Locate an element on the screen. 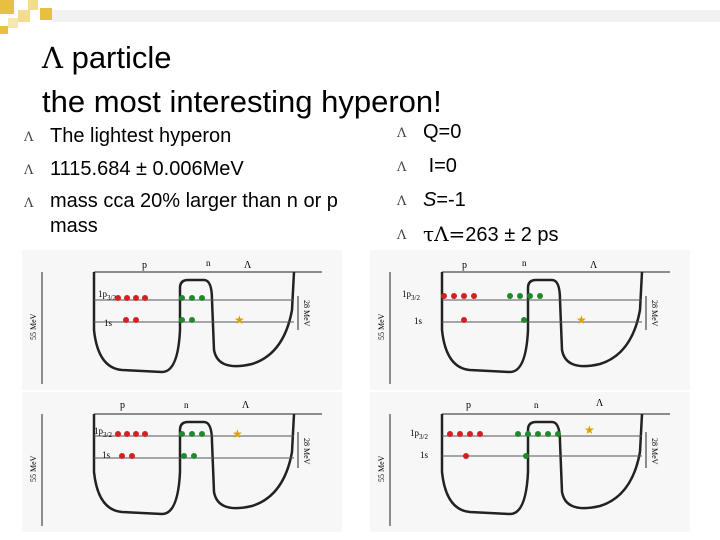 The height and width of the screenshot is (540, 720). lambda-symbol: Λ is located at coordinates (52, 58).